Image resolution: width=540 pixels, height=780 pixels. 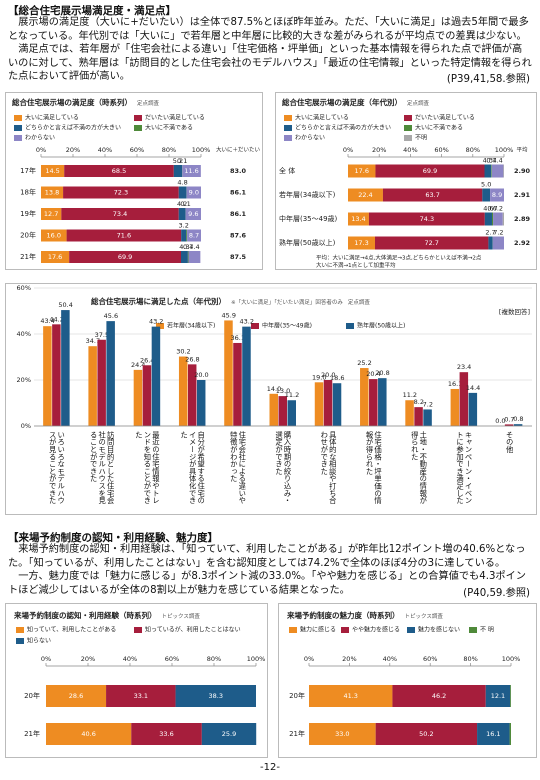 I want to click on data-label: 30.2, so click(x=183, y=352).